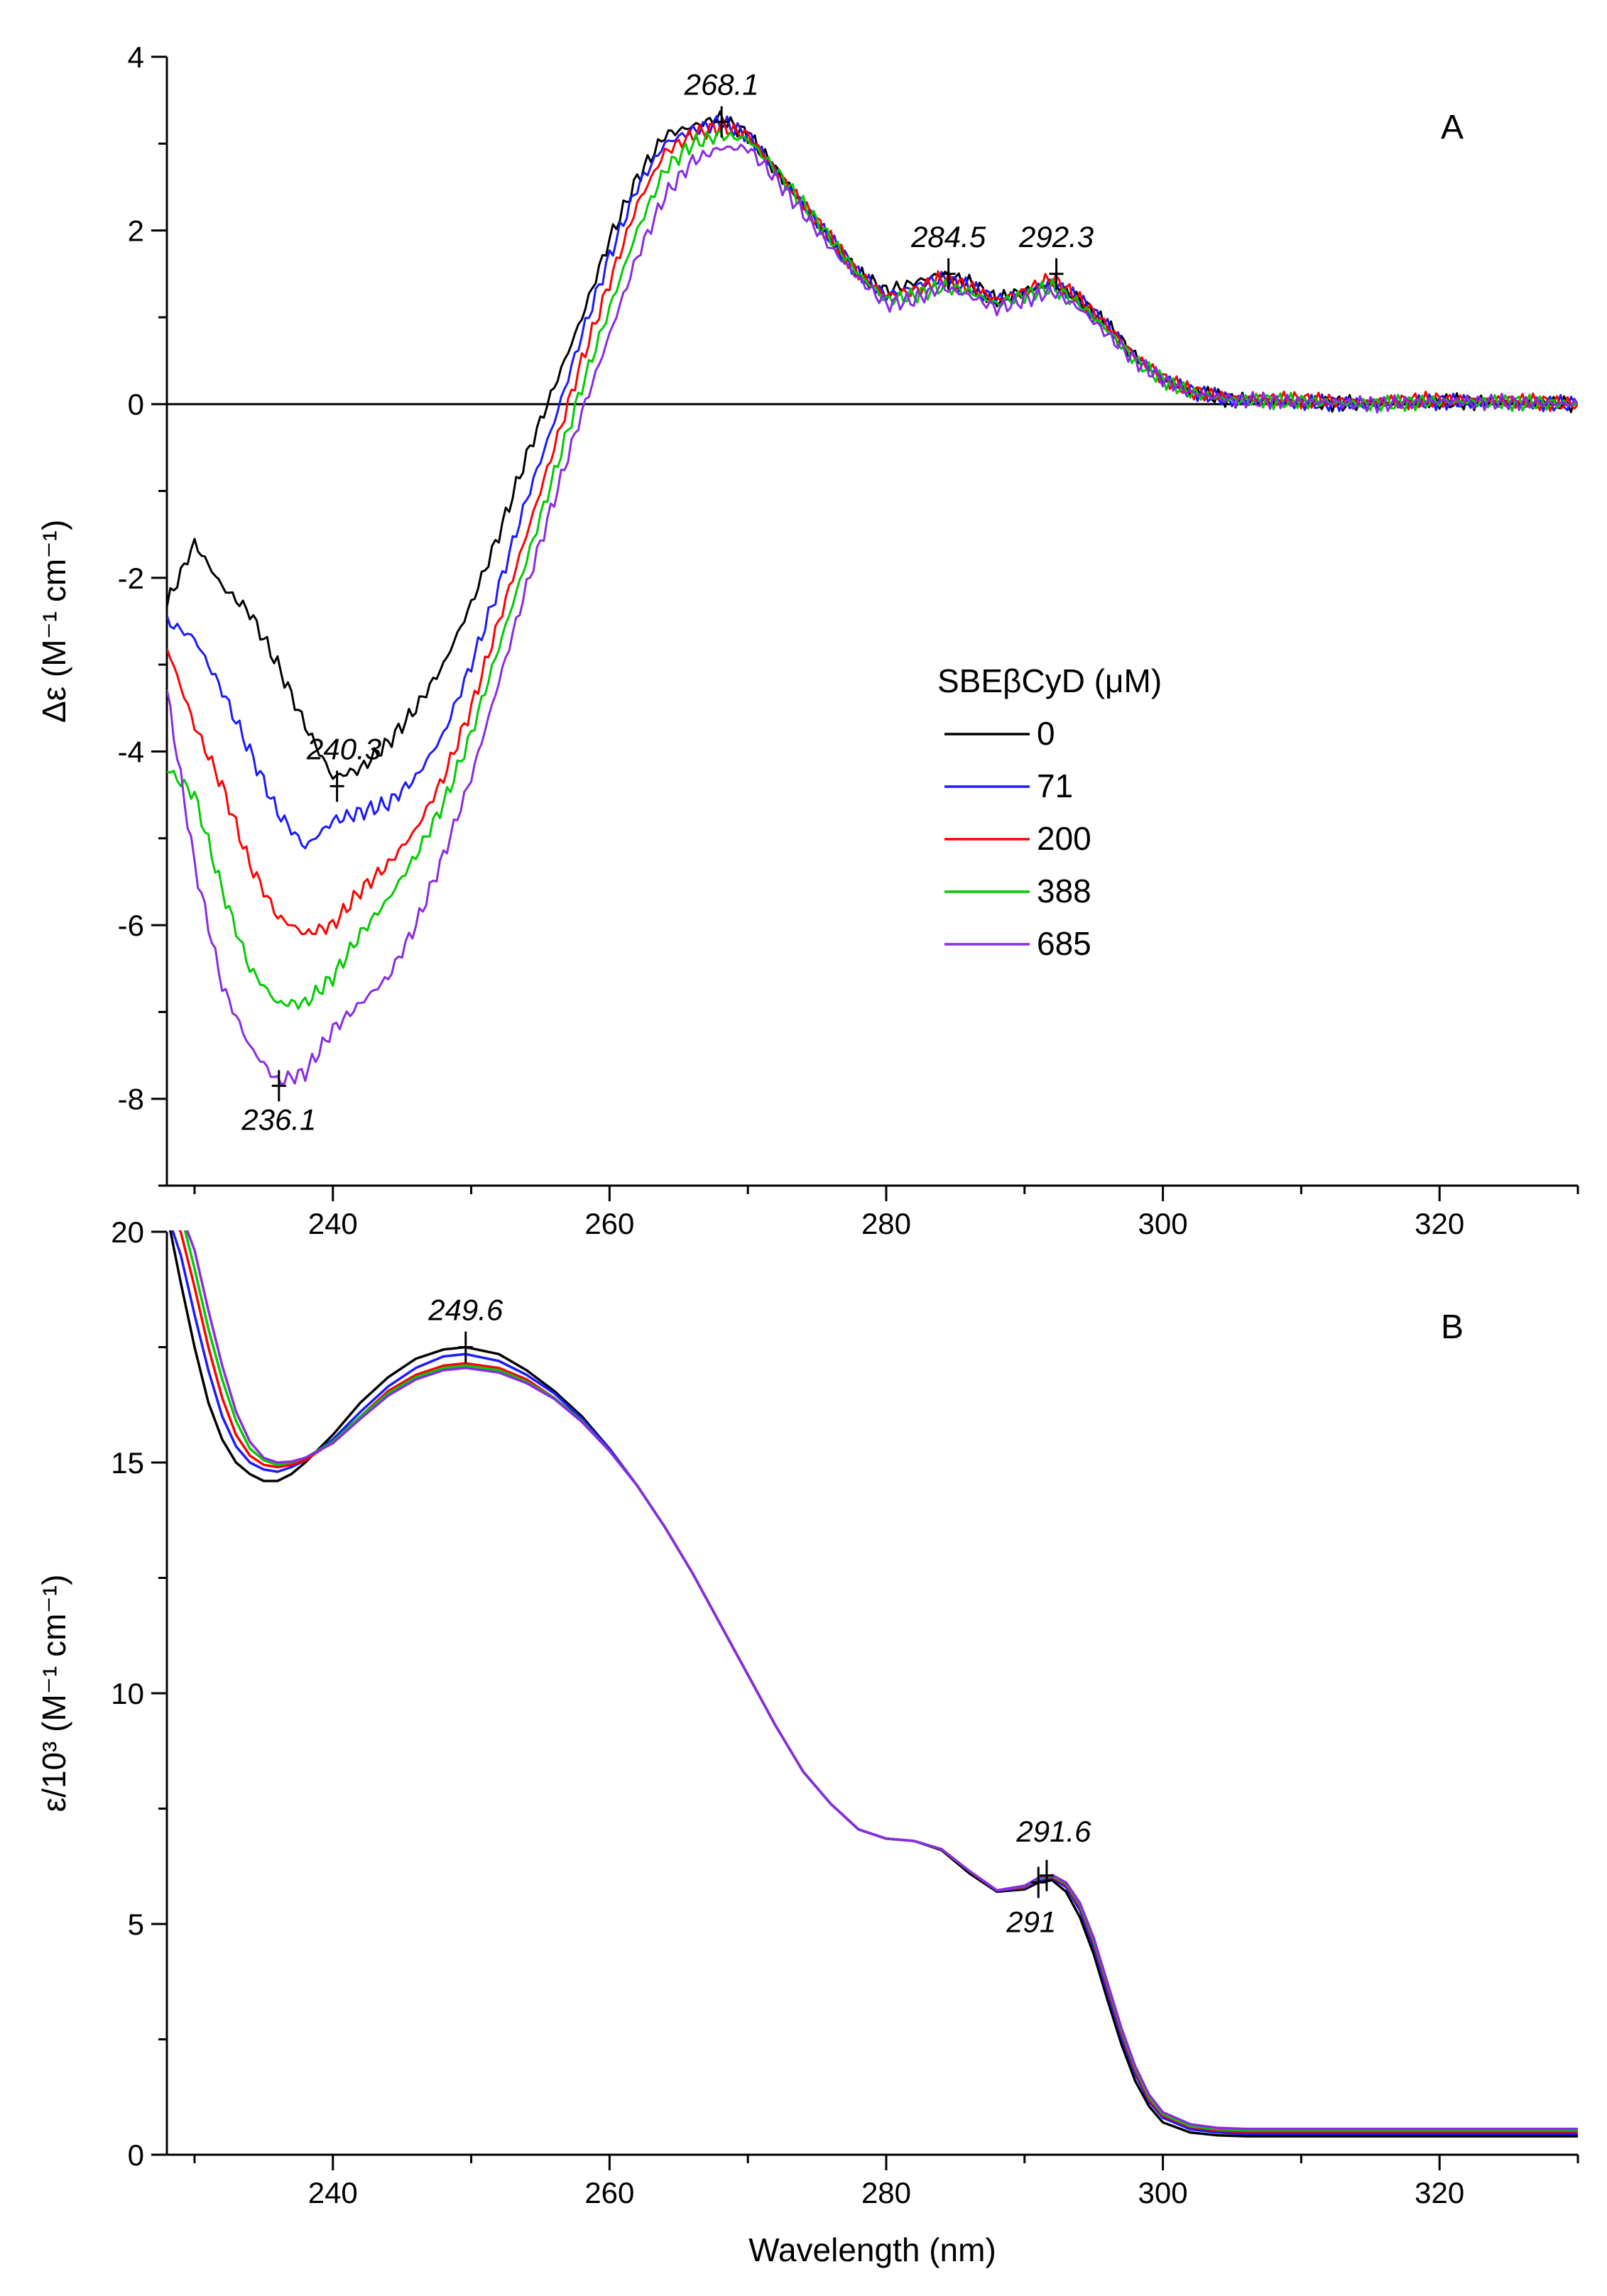 The image size is (1607, 2296). Describe the element at coordinates (465, 1310) in the screenshot. I see `annotation-label: 249.6` at that location.